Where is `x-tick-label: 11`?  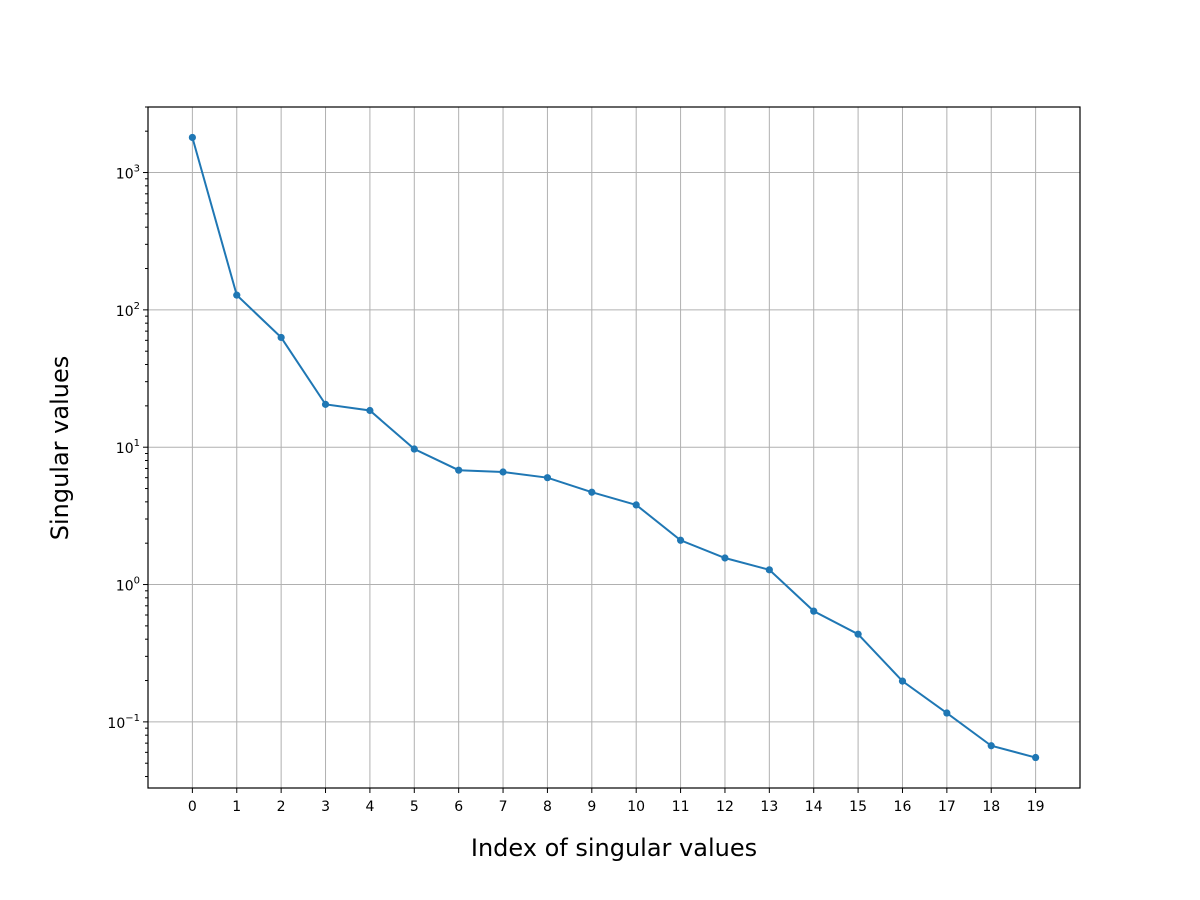 x-tick-label: 11 is located at coordinates (681, 807).